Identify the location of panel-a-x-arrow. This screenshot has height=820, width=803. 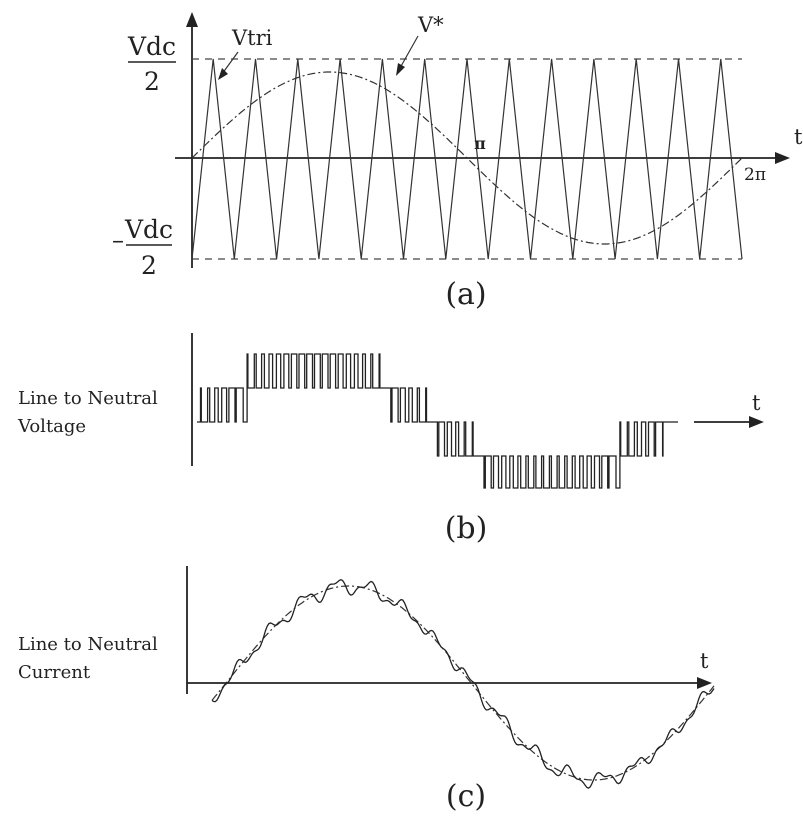
(782, 158).